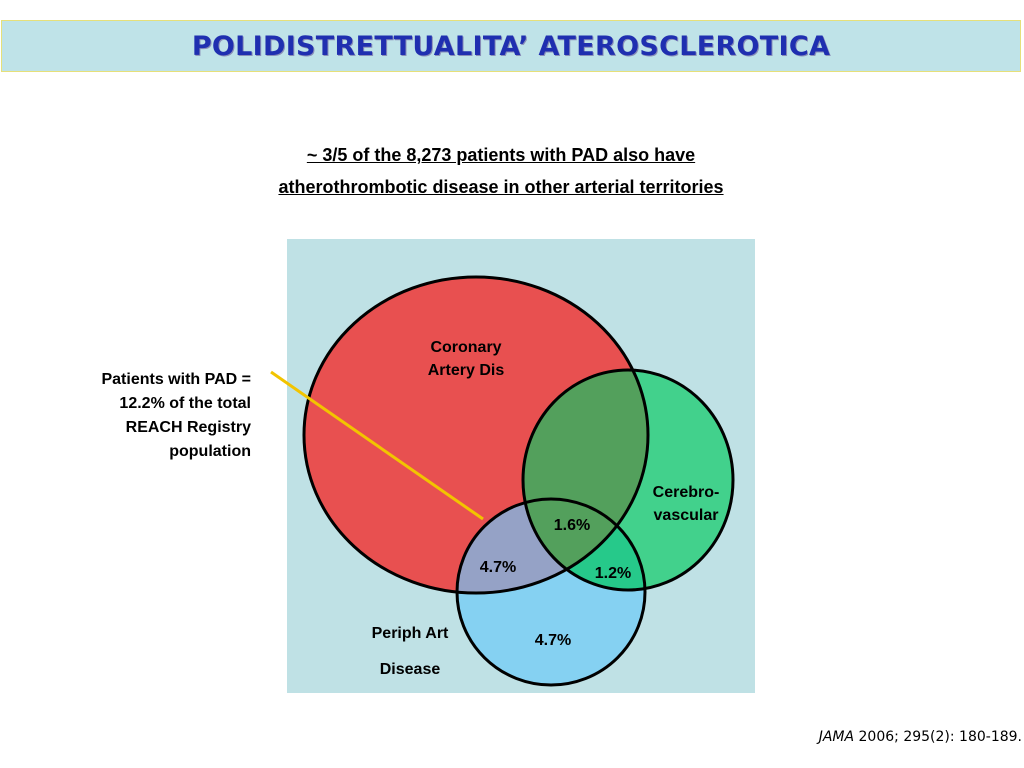 The width and height of the screenshot is (1024, 768). What do you see at coordinates (572, 525) in the screenshot?
I see `value-all-three: 1.6%` at bounding box center [572, 525].